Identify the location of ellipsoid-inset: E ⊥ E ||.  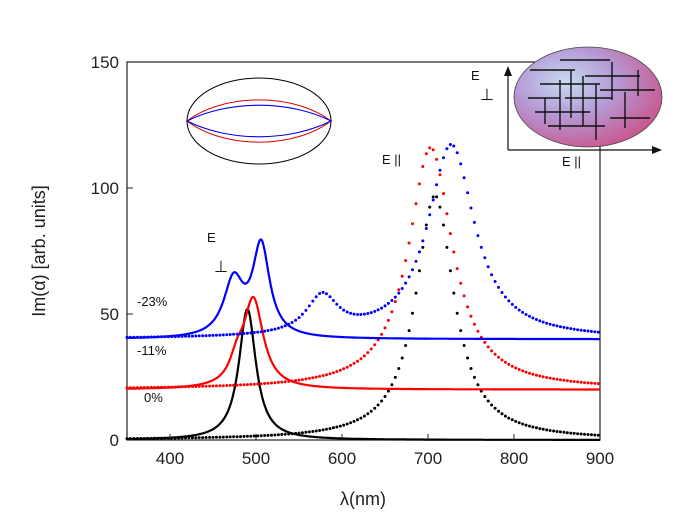
(567, 107).